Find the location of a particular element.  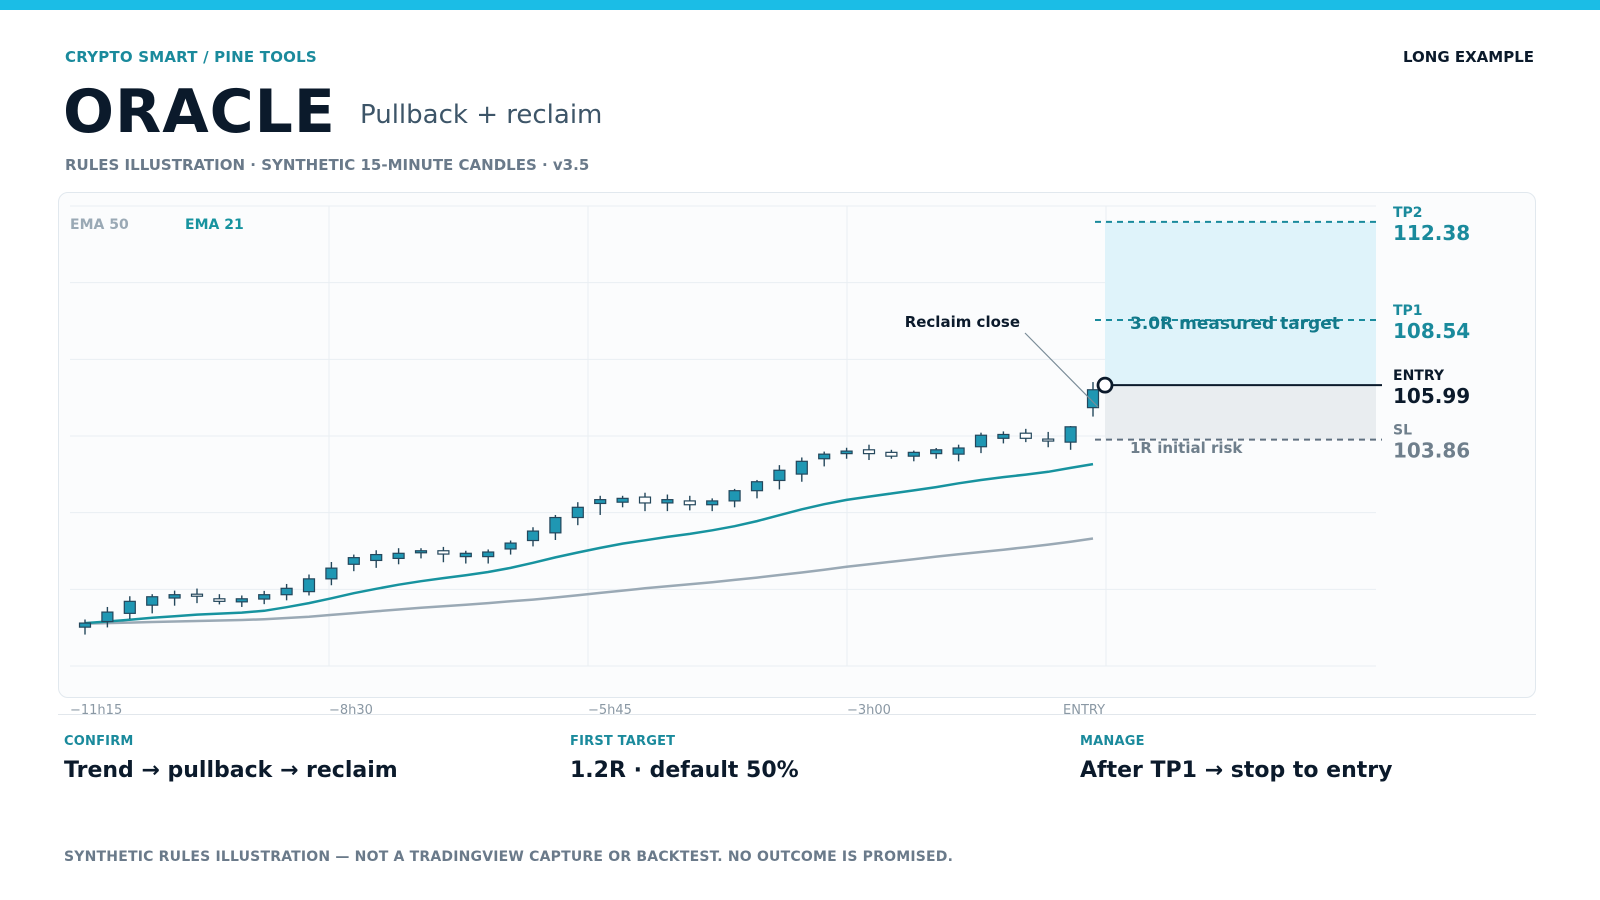

target-zone is located at coordinates (1240, 303).